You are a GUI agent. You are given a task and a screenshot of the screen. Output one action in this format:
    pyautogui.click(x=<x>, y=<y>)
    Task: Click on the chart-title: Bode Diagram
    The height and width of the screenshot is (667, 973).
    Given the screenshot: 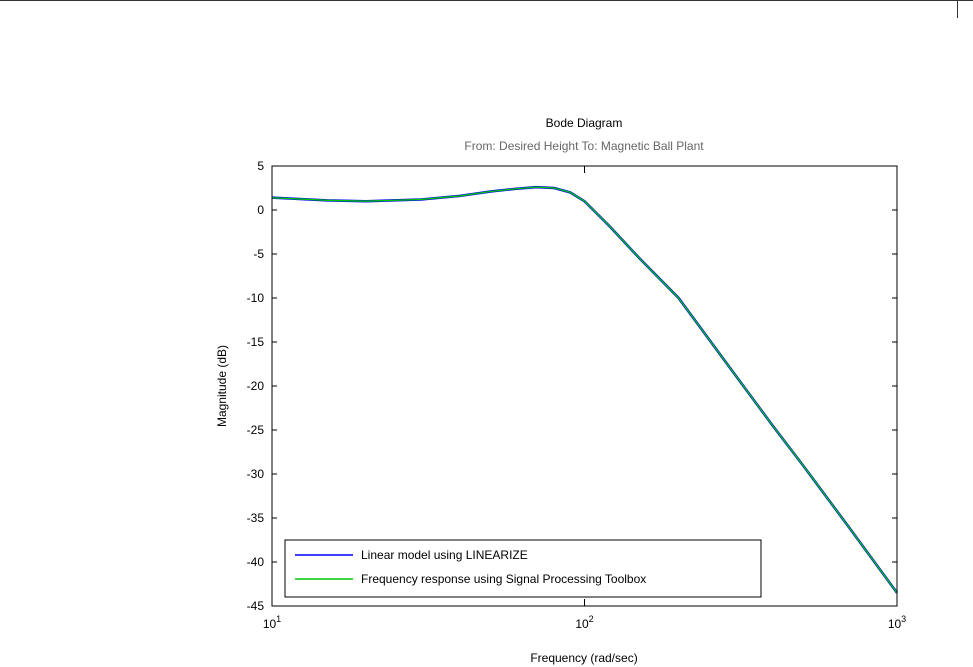 What is the action you would take?
    pyautogui.click(x=584, y=123)
    